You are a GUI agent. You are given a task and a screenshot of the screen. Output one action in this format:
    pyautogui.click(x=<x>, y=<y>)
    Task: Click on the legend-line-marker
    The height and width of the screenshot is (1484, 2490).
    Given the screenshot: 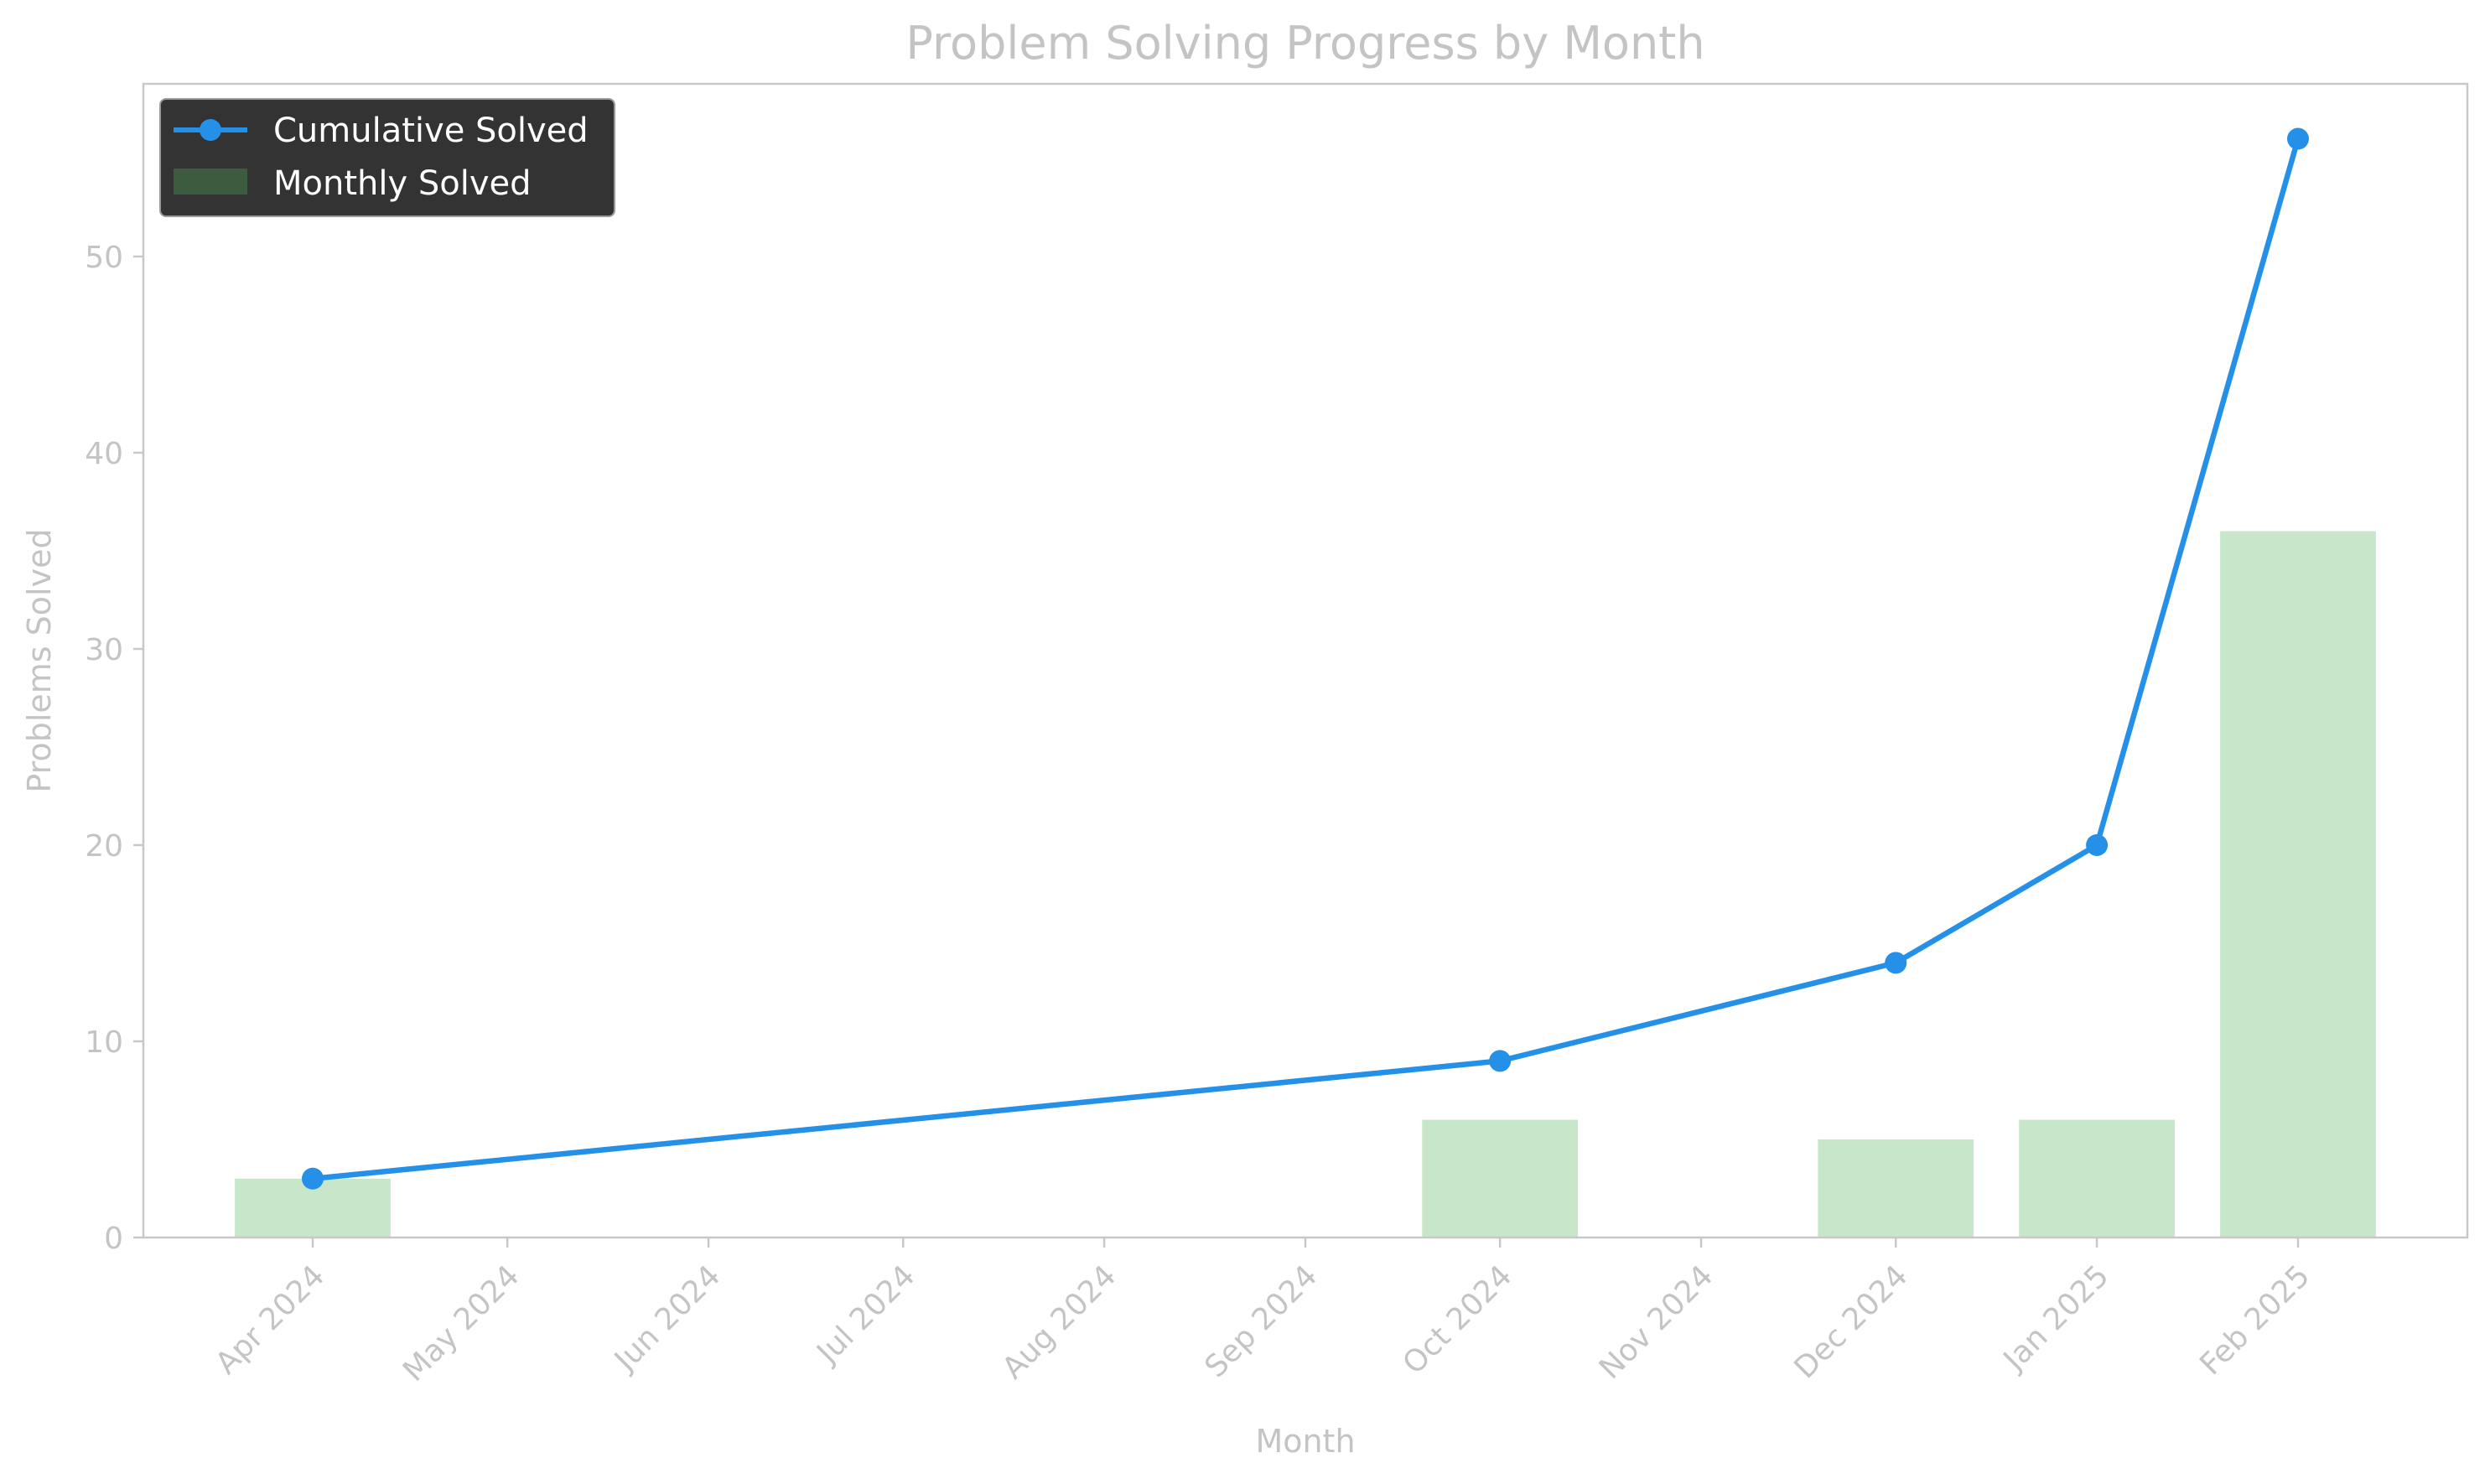 What is the action you would take?
    pyautogui.click(x=210, y=130)
    